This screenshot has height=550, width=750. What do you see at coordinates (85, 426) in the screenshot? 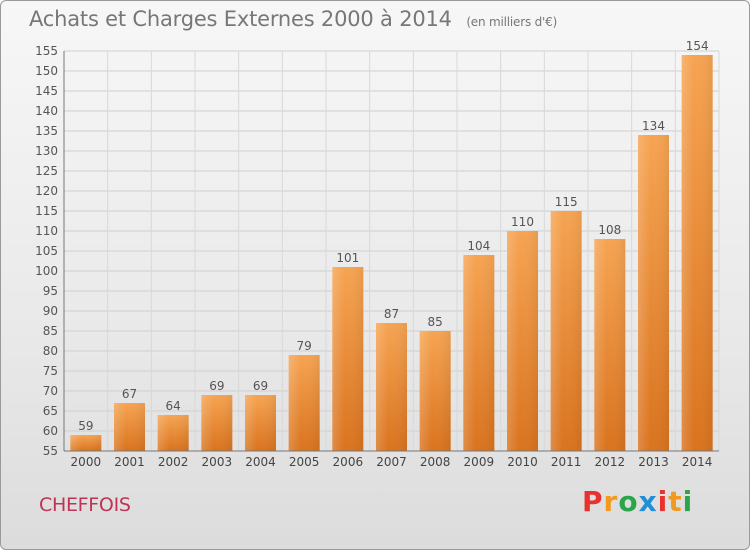
I see `bar-value-label: 59` at bounding box center [85, 426].